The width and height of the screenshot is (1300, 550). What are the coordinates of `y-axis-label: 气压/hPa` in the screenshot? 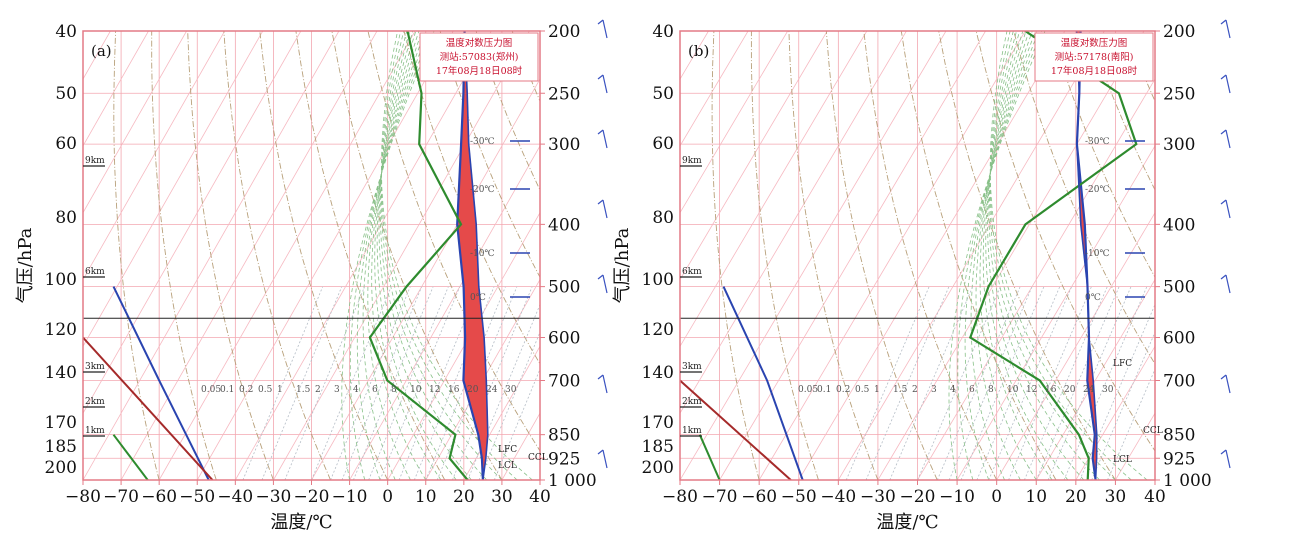 It's located at (25, 265).